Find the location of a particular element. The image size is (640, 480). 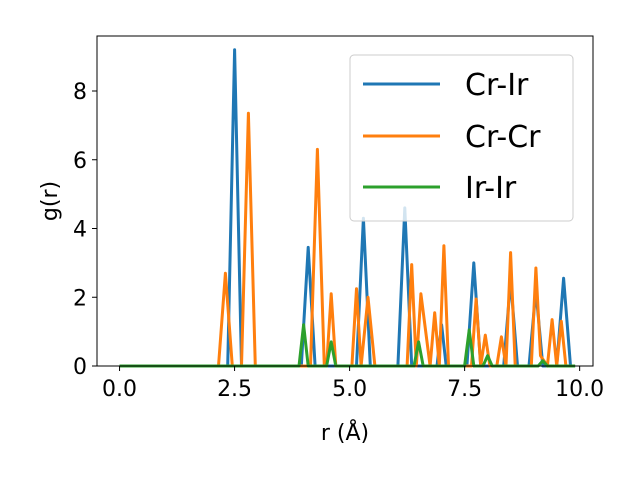

x-tick-label: 0.0 is located at coordinates (119, 389).